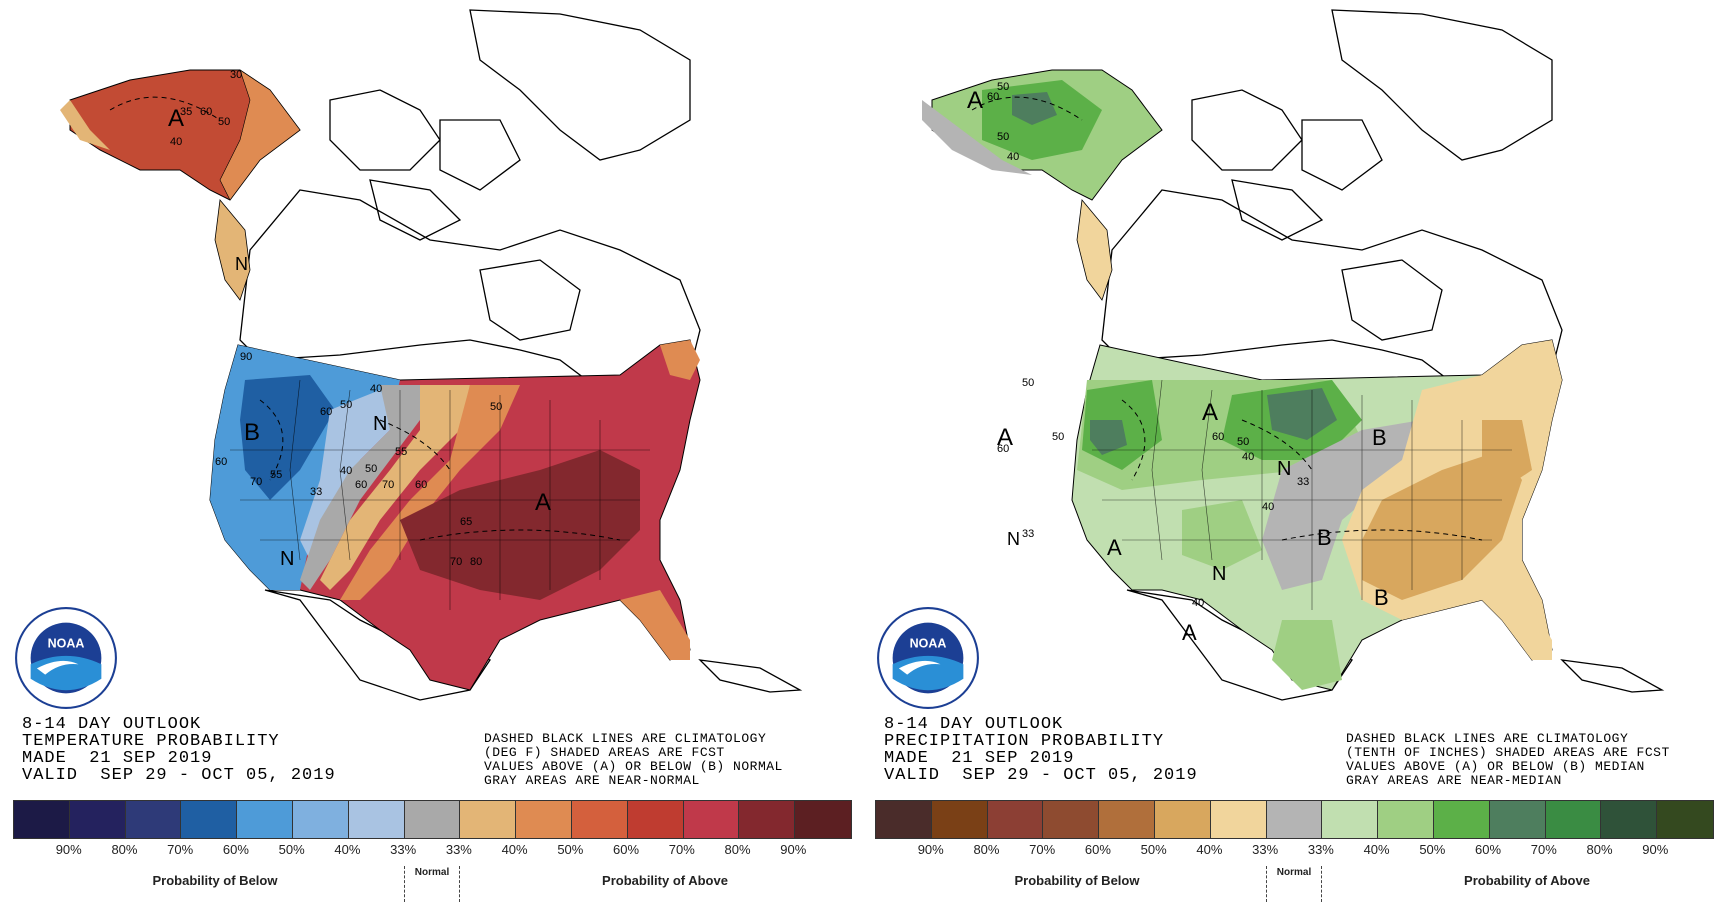 The width and height of the screenshot is (1724, 916). Describe the element at coordinates (466, 522) in the screenshot. I see `contour-label: 65` at that location.